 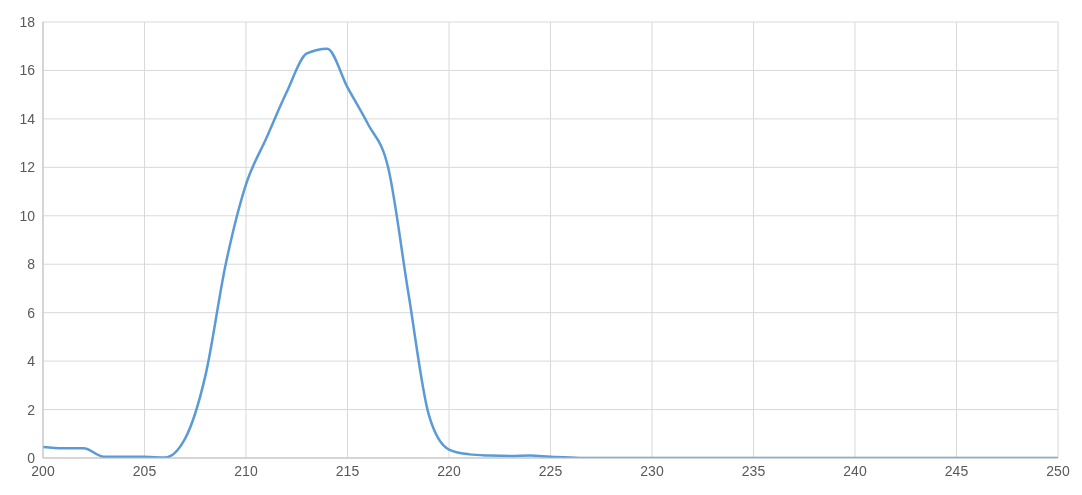 What do you see at coordinates (31, 312) in the screenshot?
I see `y-tick-label: 6` at bounding box center [31, 312].